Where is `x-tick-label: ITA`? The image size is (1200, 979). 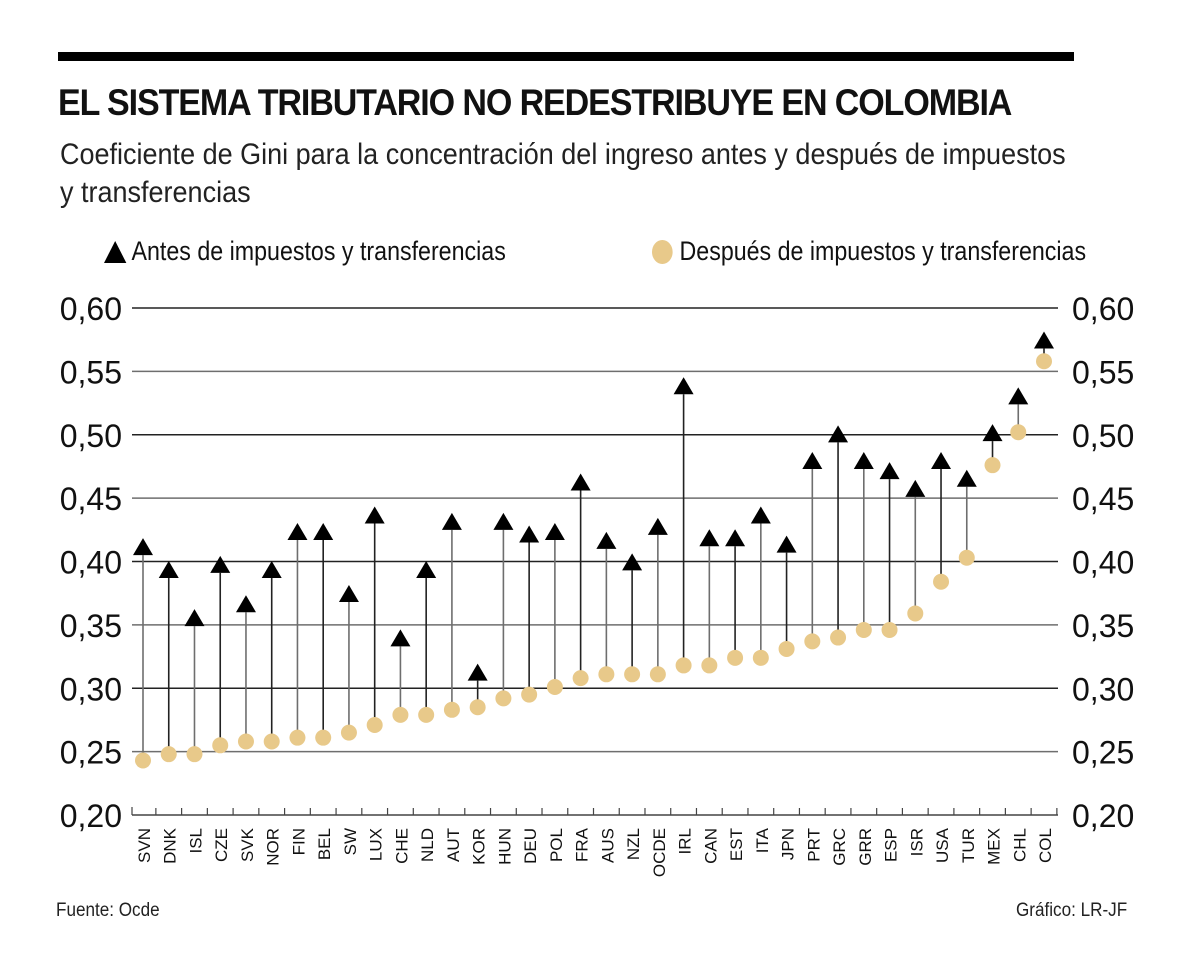
x-tick-label: ITA is located at coordinates (762, 840).